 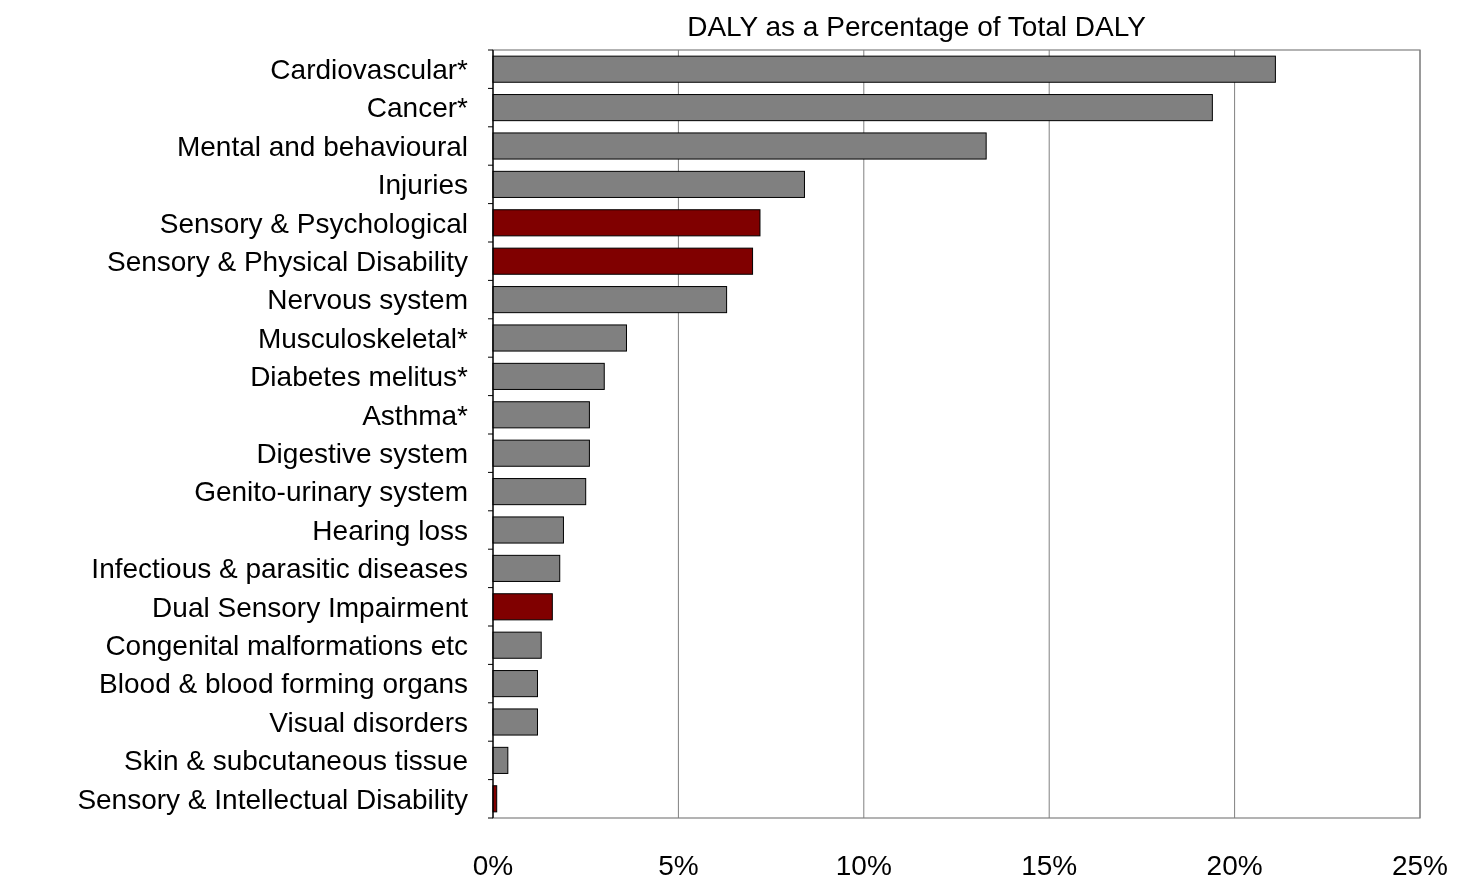 What do you see at coordinates (917, 26) in the screenshot?
I see `chart-title: DALY as a Percentage of Total DALY` at bounding box center [917, 26].